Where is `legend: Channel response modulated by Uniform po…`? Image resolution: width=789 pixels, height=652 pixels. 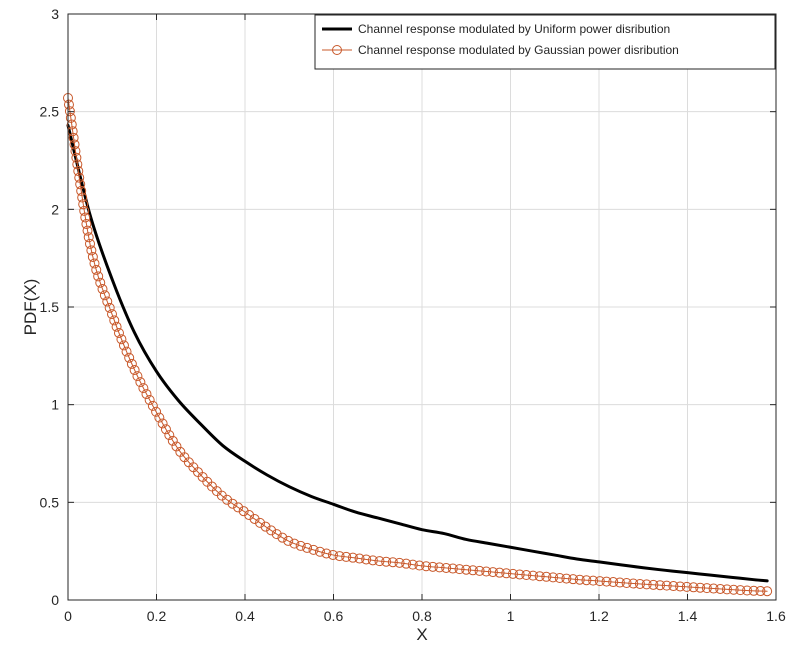
legend: Channel response modulated by Uniform po… is located at coordinates (545, 42).